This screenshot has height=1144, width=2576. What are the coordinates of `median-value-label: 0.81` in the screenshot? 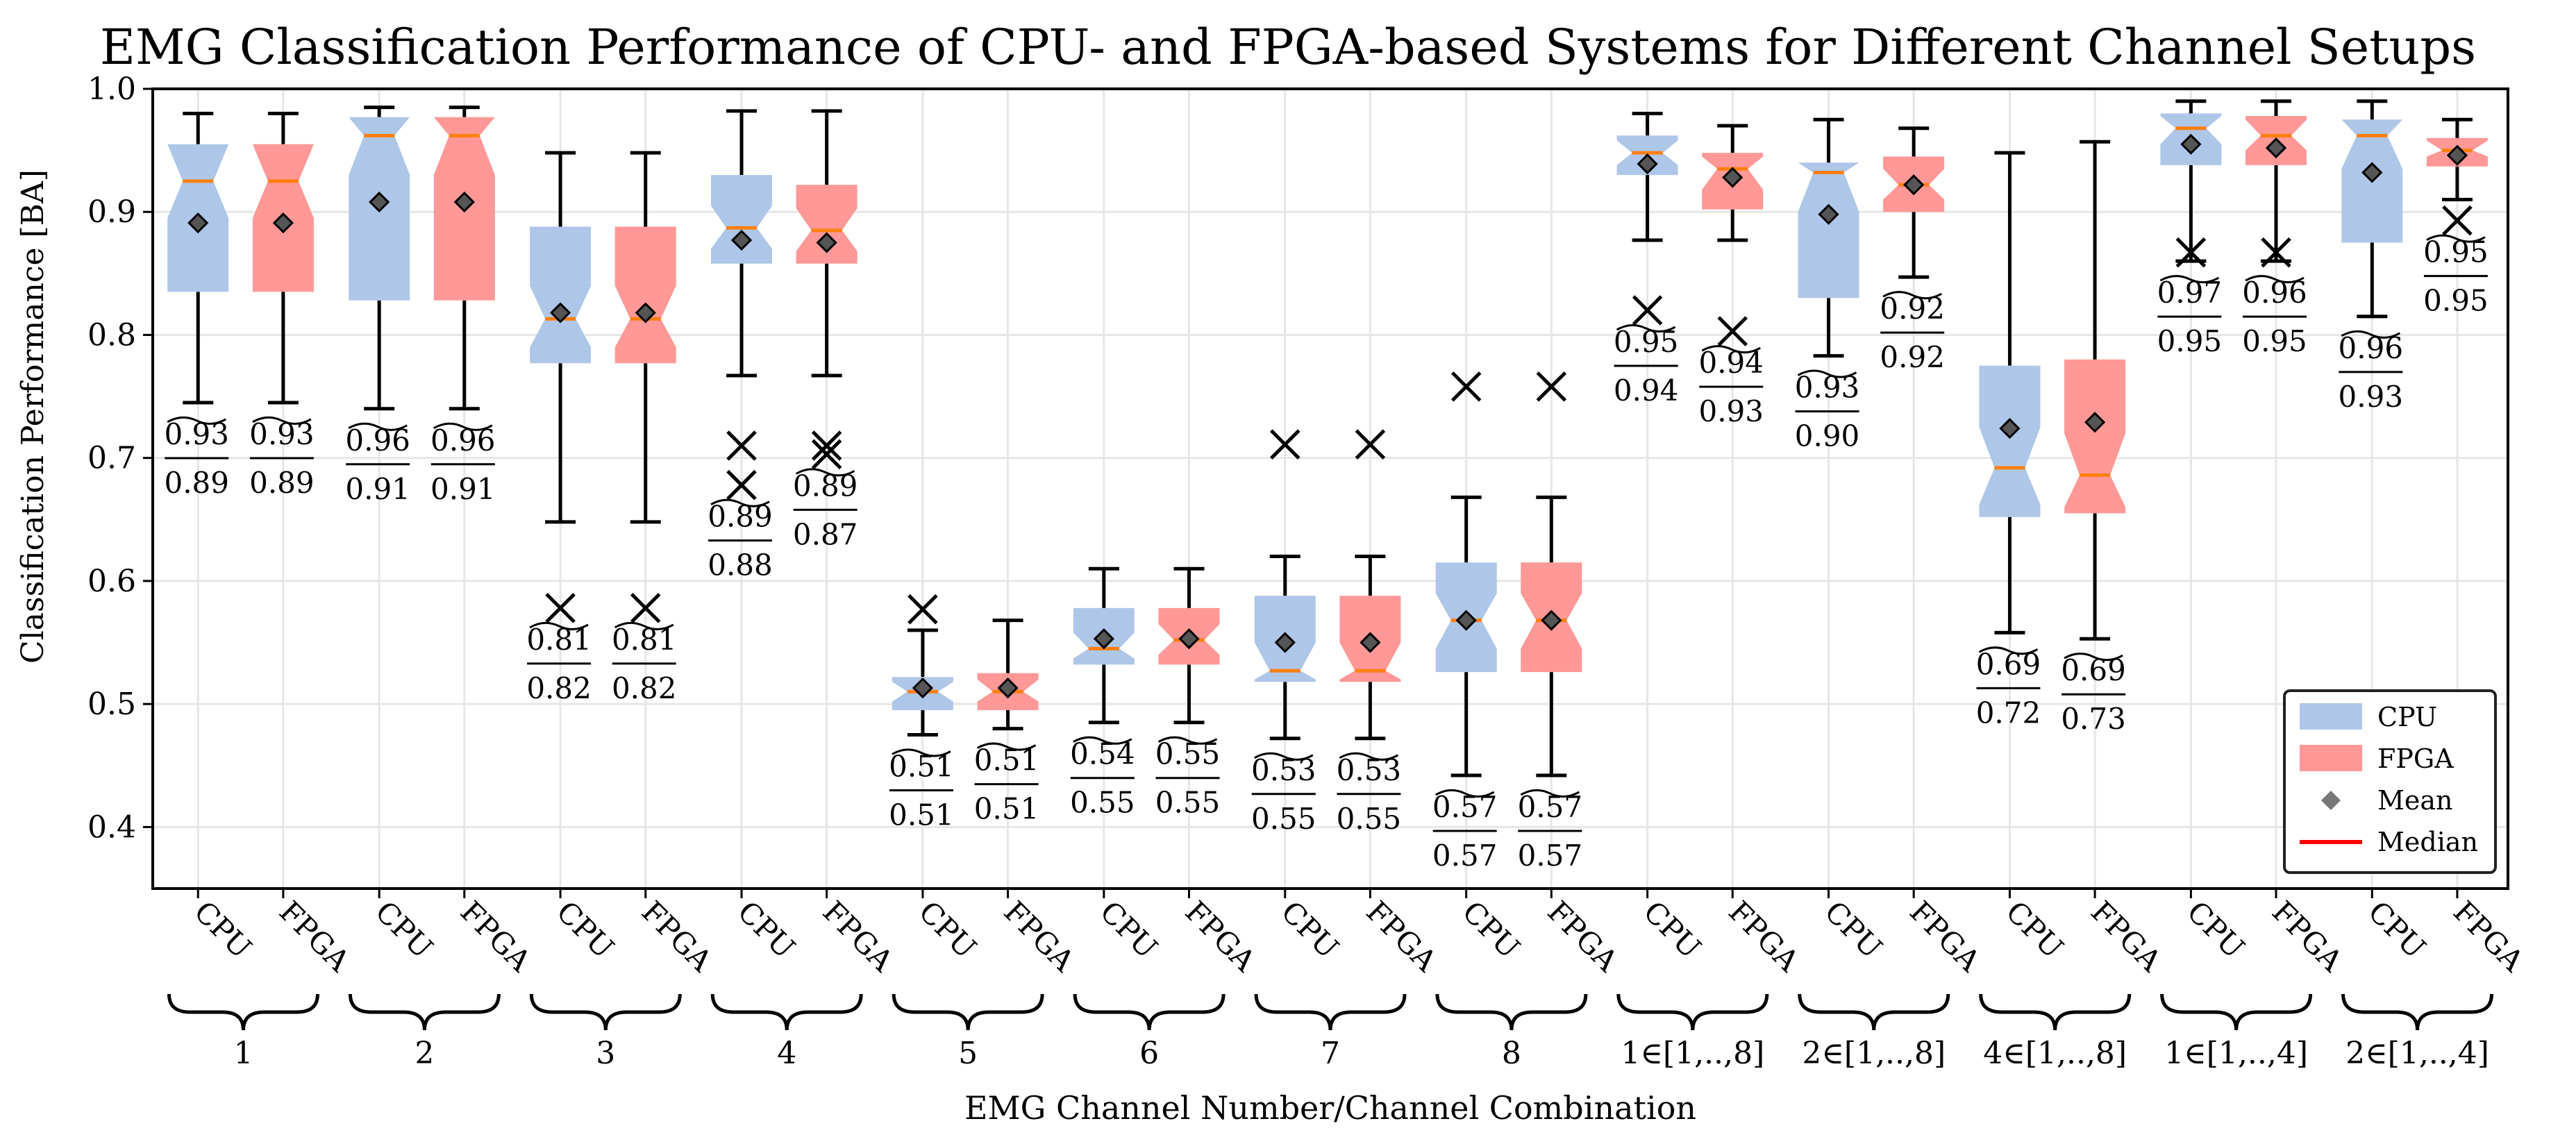 It's located at (644, 640).